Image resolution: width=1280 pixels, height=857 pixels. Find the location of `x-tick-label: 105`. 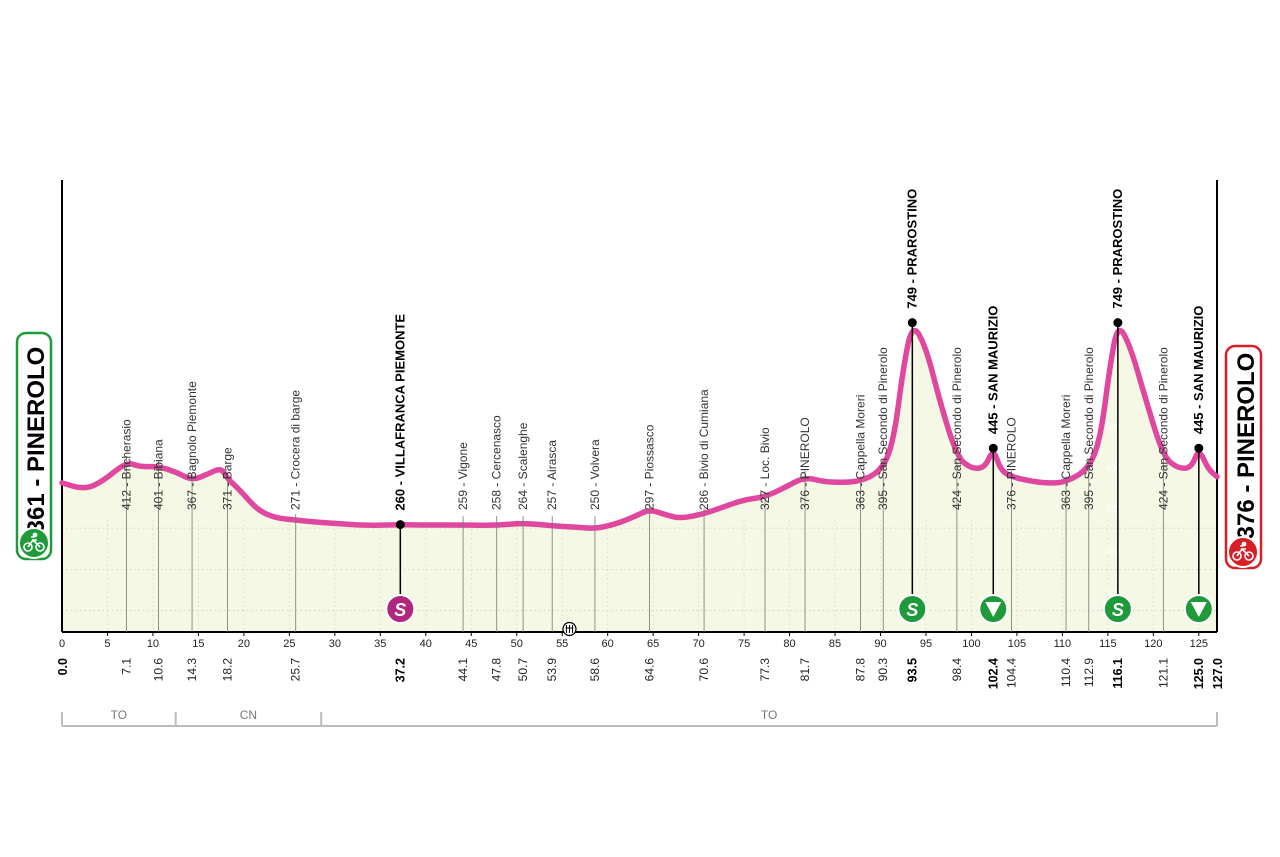

x-tick-label: 105 is located at coordinates (1017, 644).